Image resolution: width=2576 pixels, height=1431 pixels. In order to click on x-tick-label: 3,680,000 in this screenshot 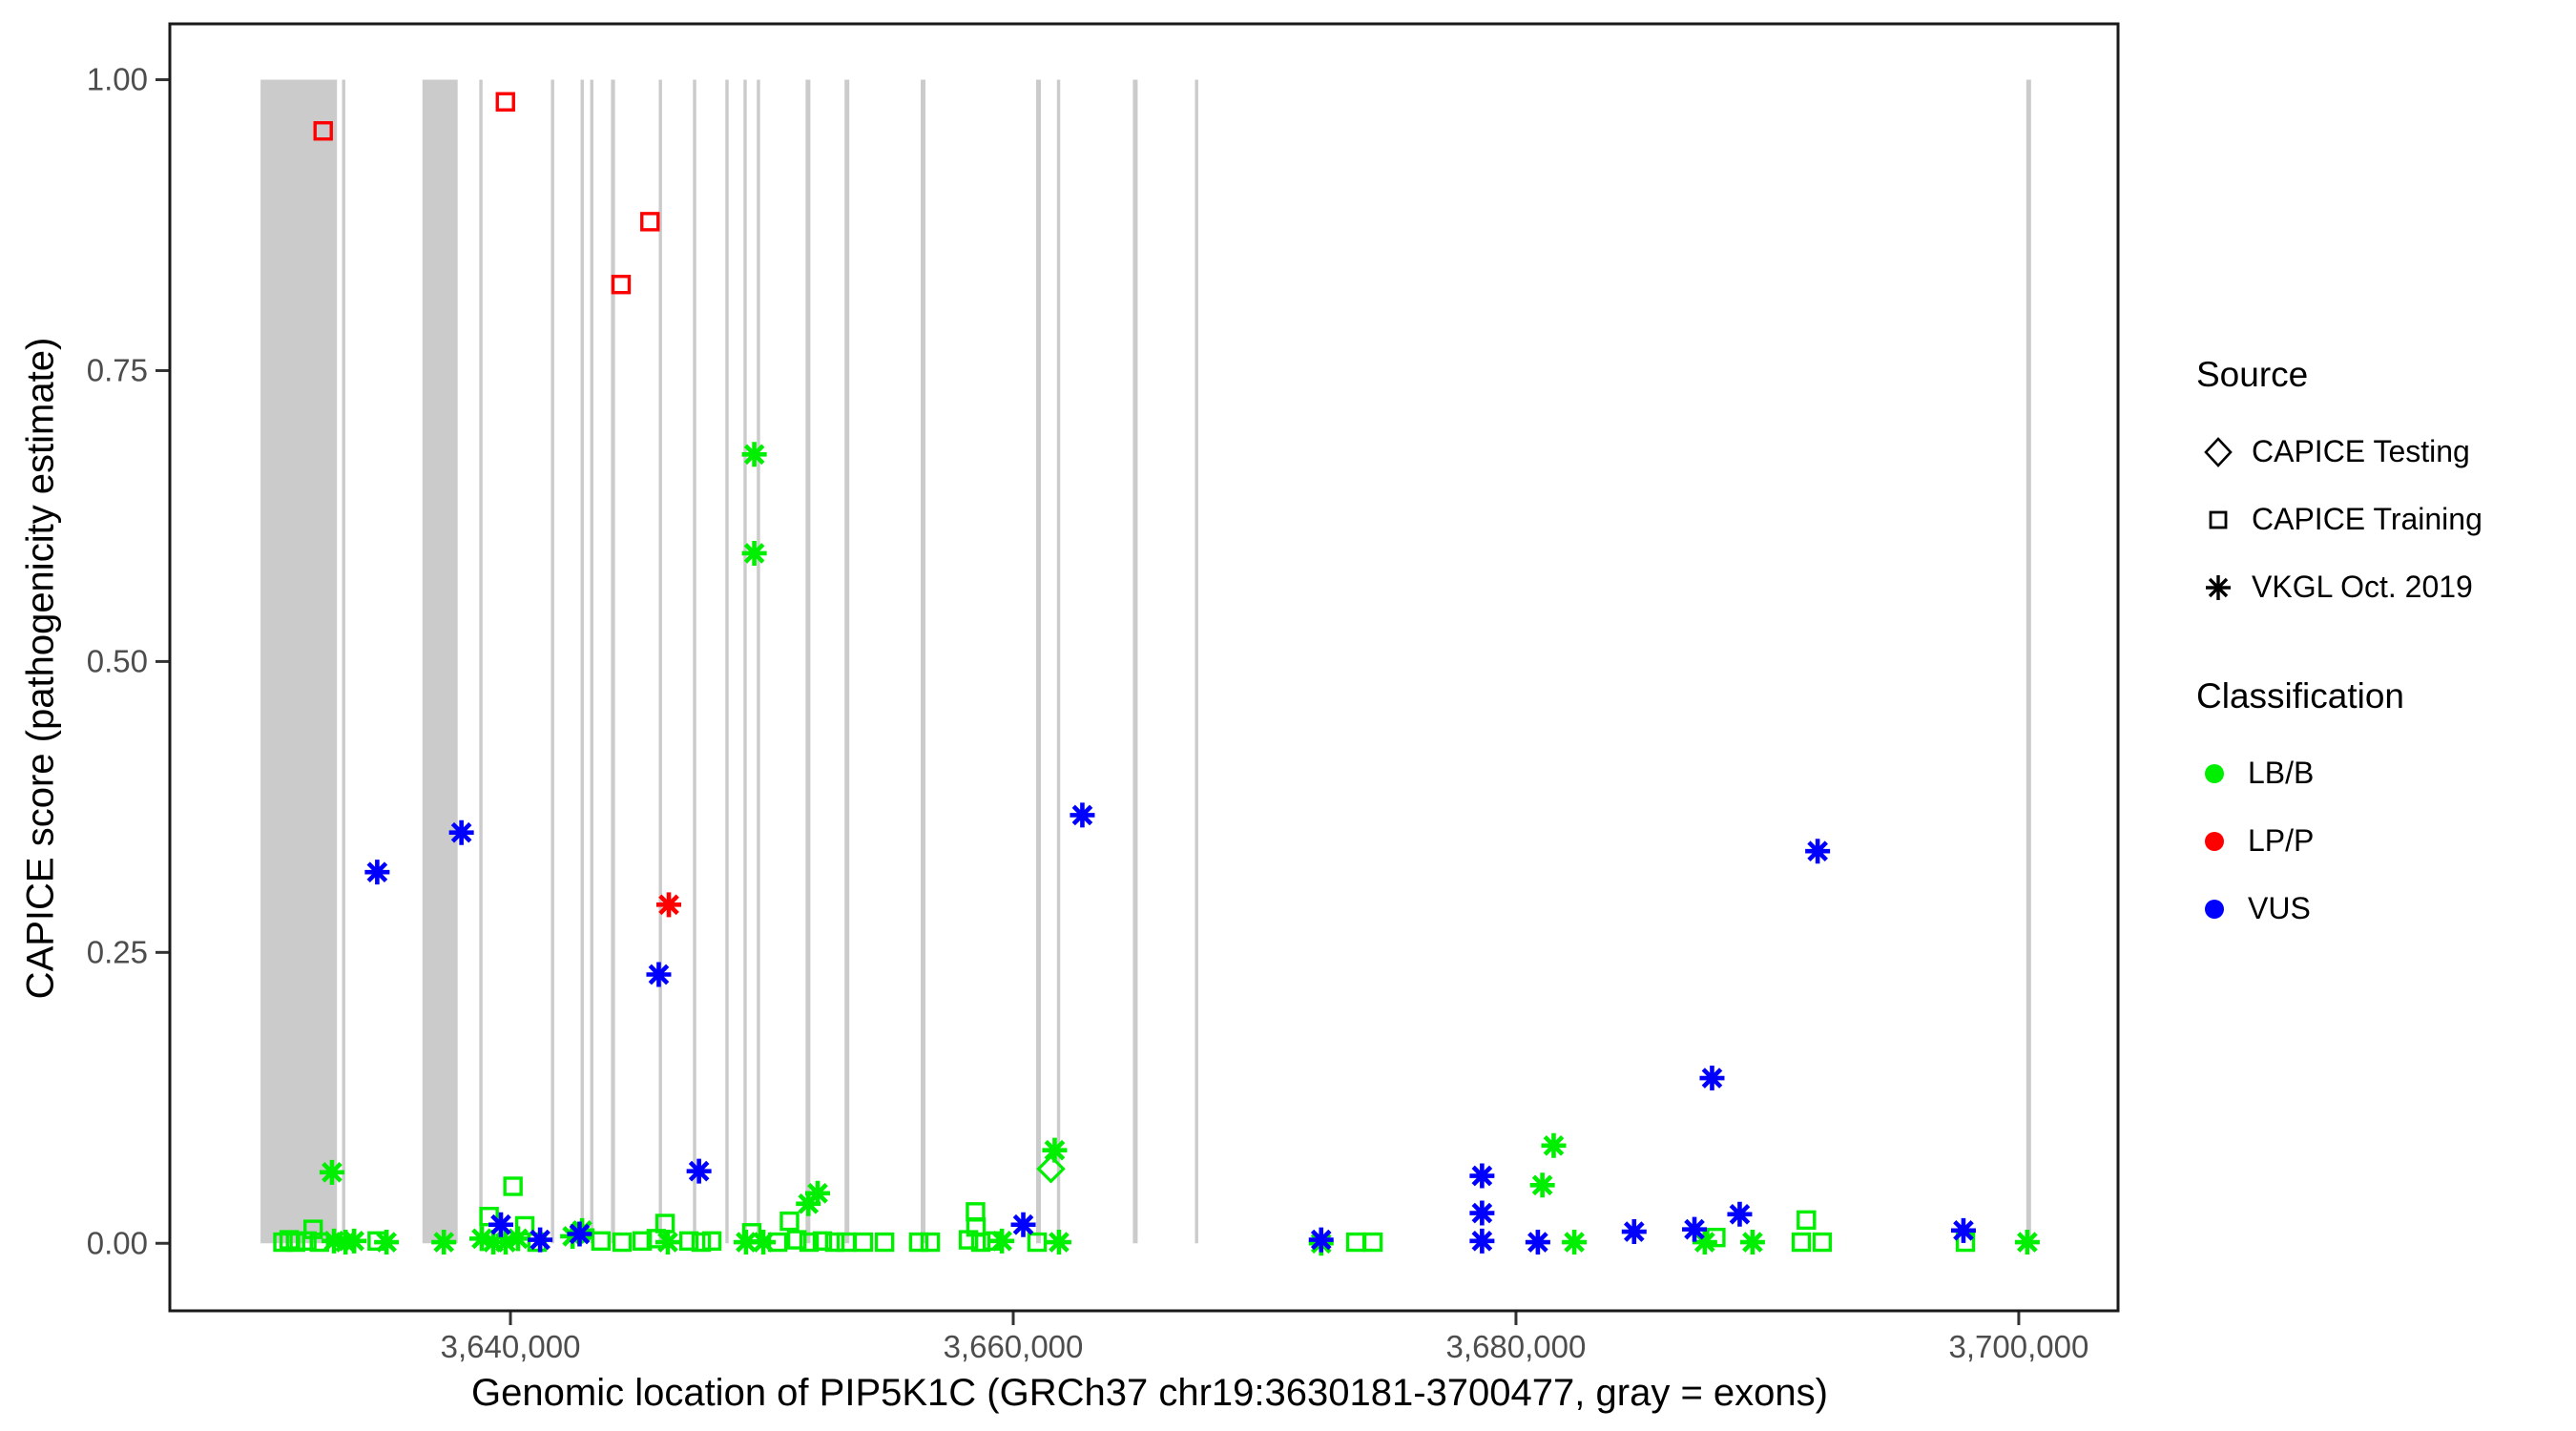, I will do `click(1516, 1346)`.